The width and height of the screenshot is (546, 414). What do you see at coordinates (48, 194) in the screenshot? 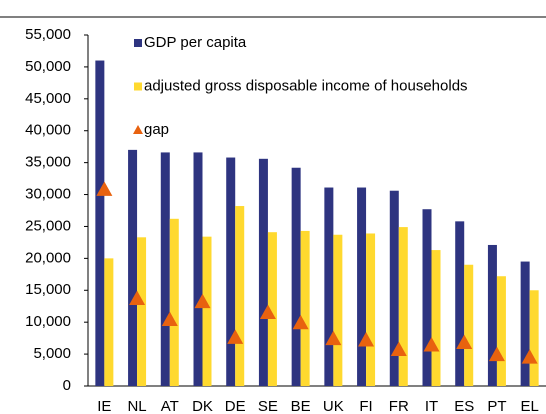
I see `y-tick-label: 30,000` at bounding box center [48, 194].